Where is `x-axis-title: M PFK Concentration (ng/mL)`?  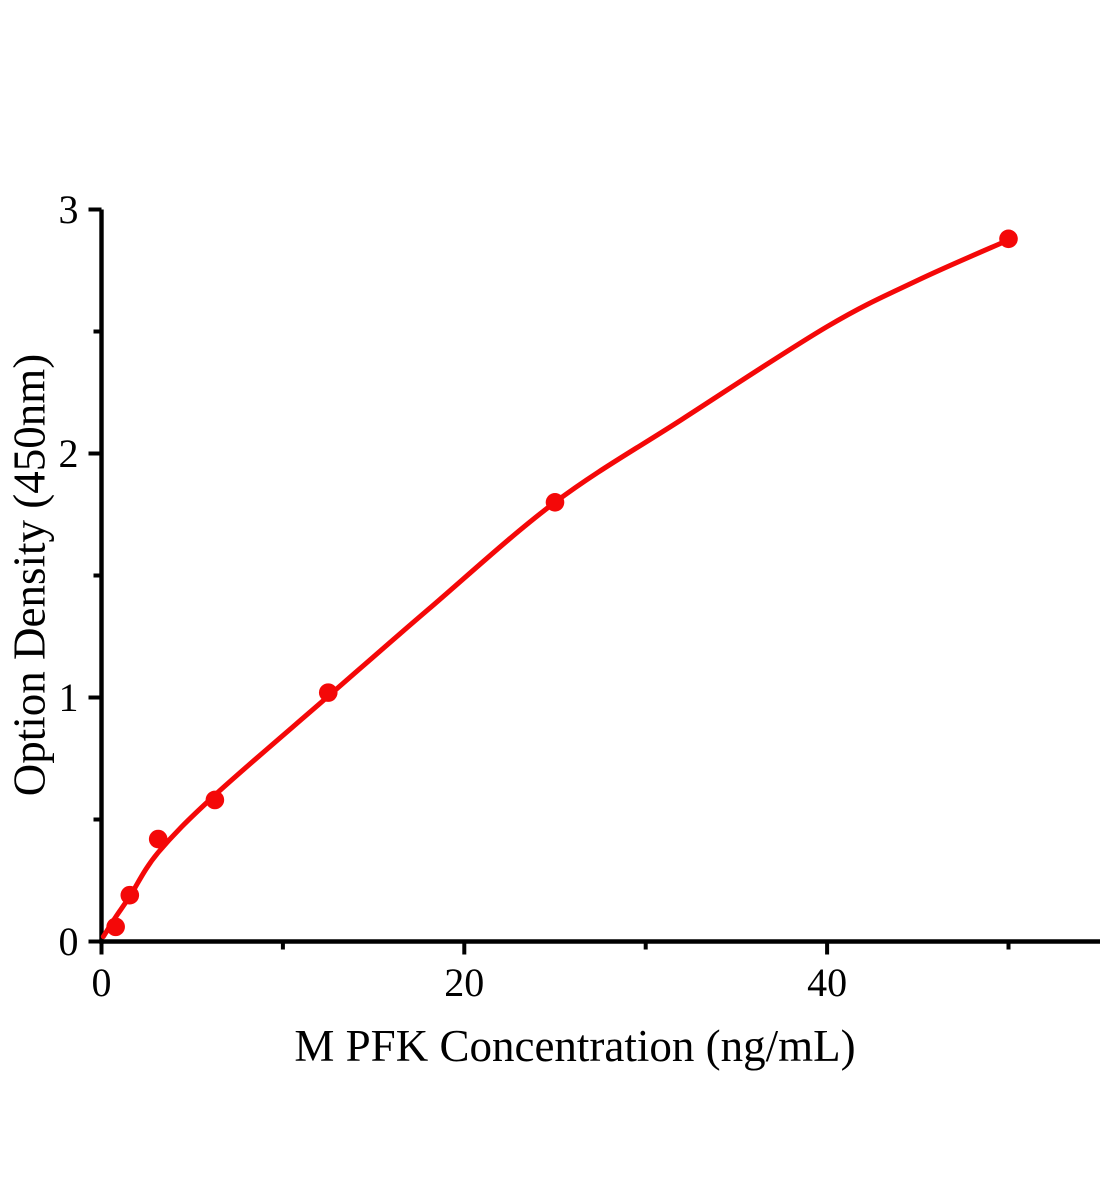
x-axis-title: M PFK Concentration (ng/mL) is located at coordinates (575, 1046).